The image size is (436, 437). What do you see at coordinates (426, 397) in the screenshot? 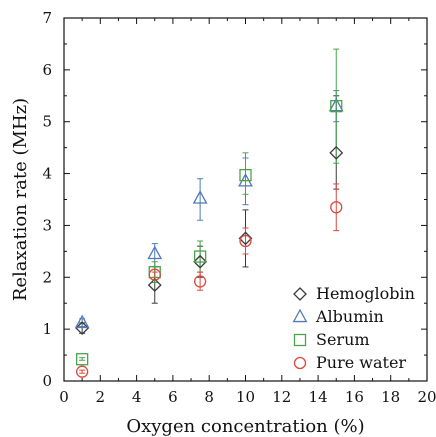
I see `x-tick-label: 20` at bounding box center [426, 397].